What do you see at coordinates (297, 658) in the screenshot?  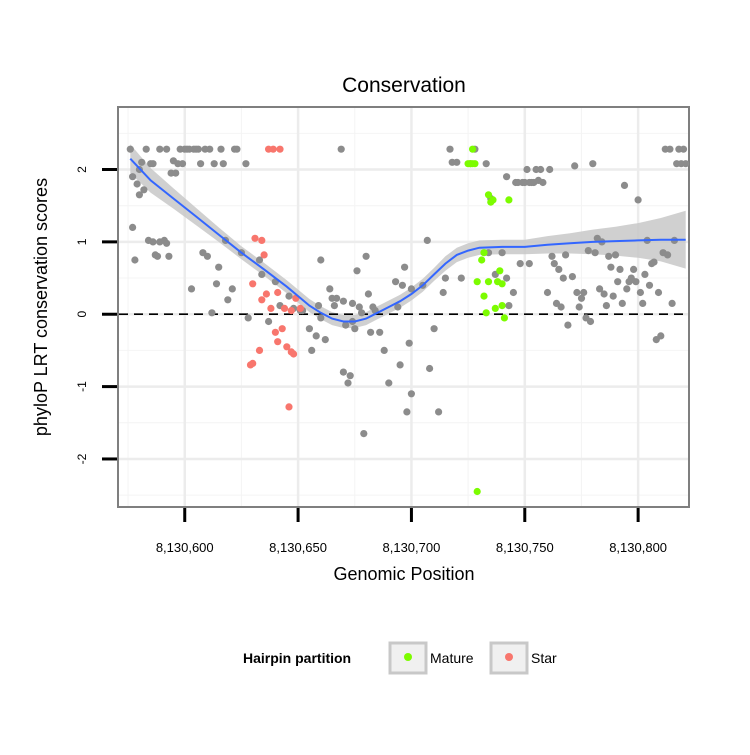 I see `legend-title: Hairpin partition` at bounding box center [297, 658].